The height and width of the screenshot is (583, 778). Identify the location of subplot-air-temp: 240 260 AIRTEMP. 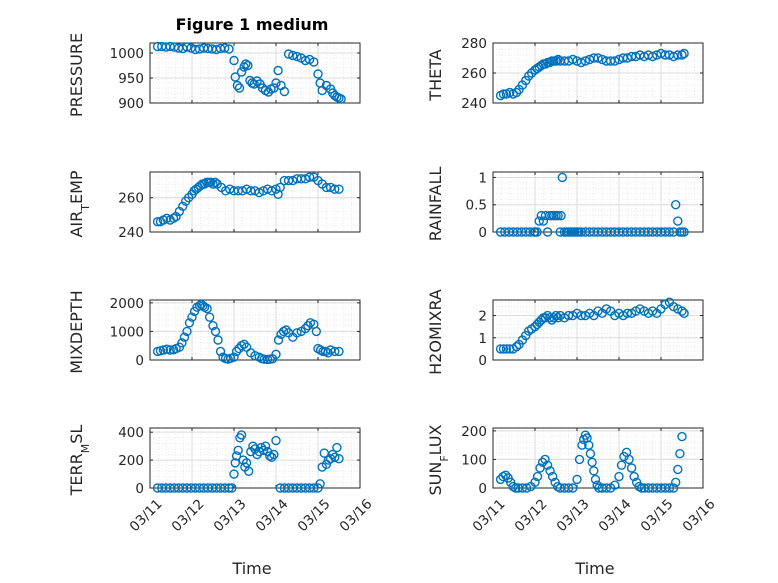
(214, 205).